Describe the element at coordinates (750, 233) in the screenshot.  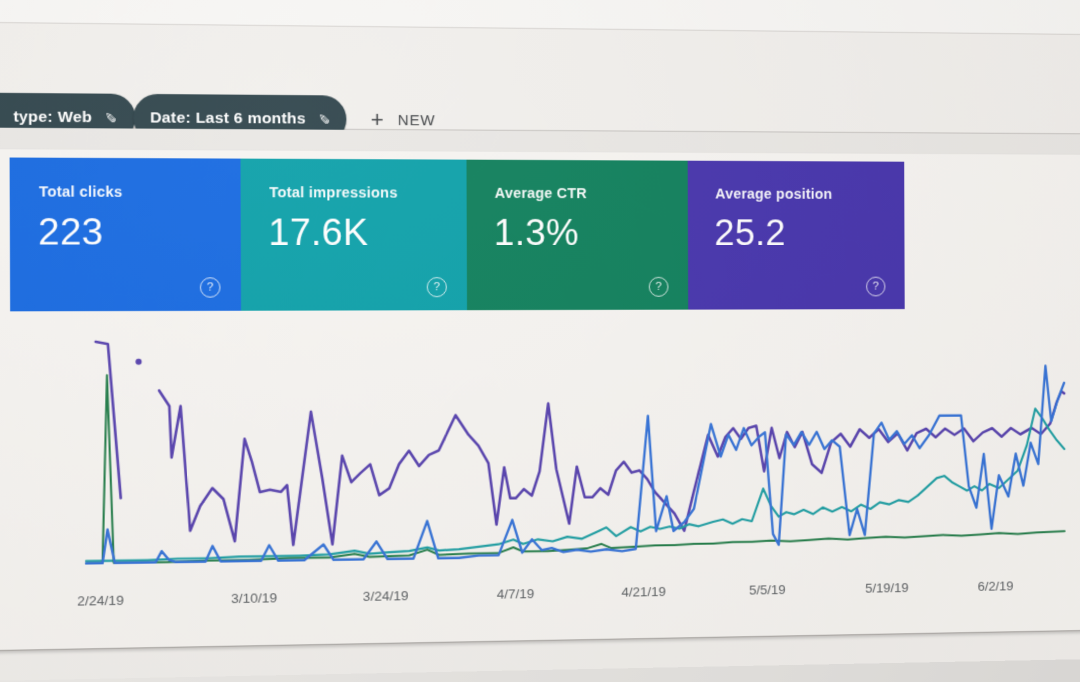
I see `metric-card-value: 25.2` at that location.